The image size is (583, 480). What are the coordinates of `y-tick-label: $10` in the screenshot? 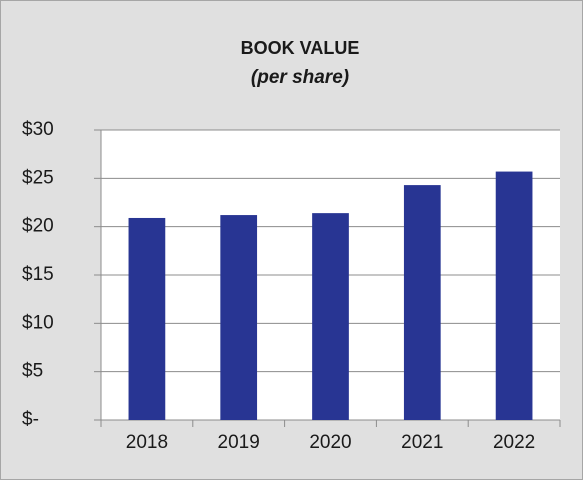 It's located at (38, 322).